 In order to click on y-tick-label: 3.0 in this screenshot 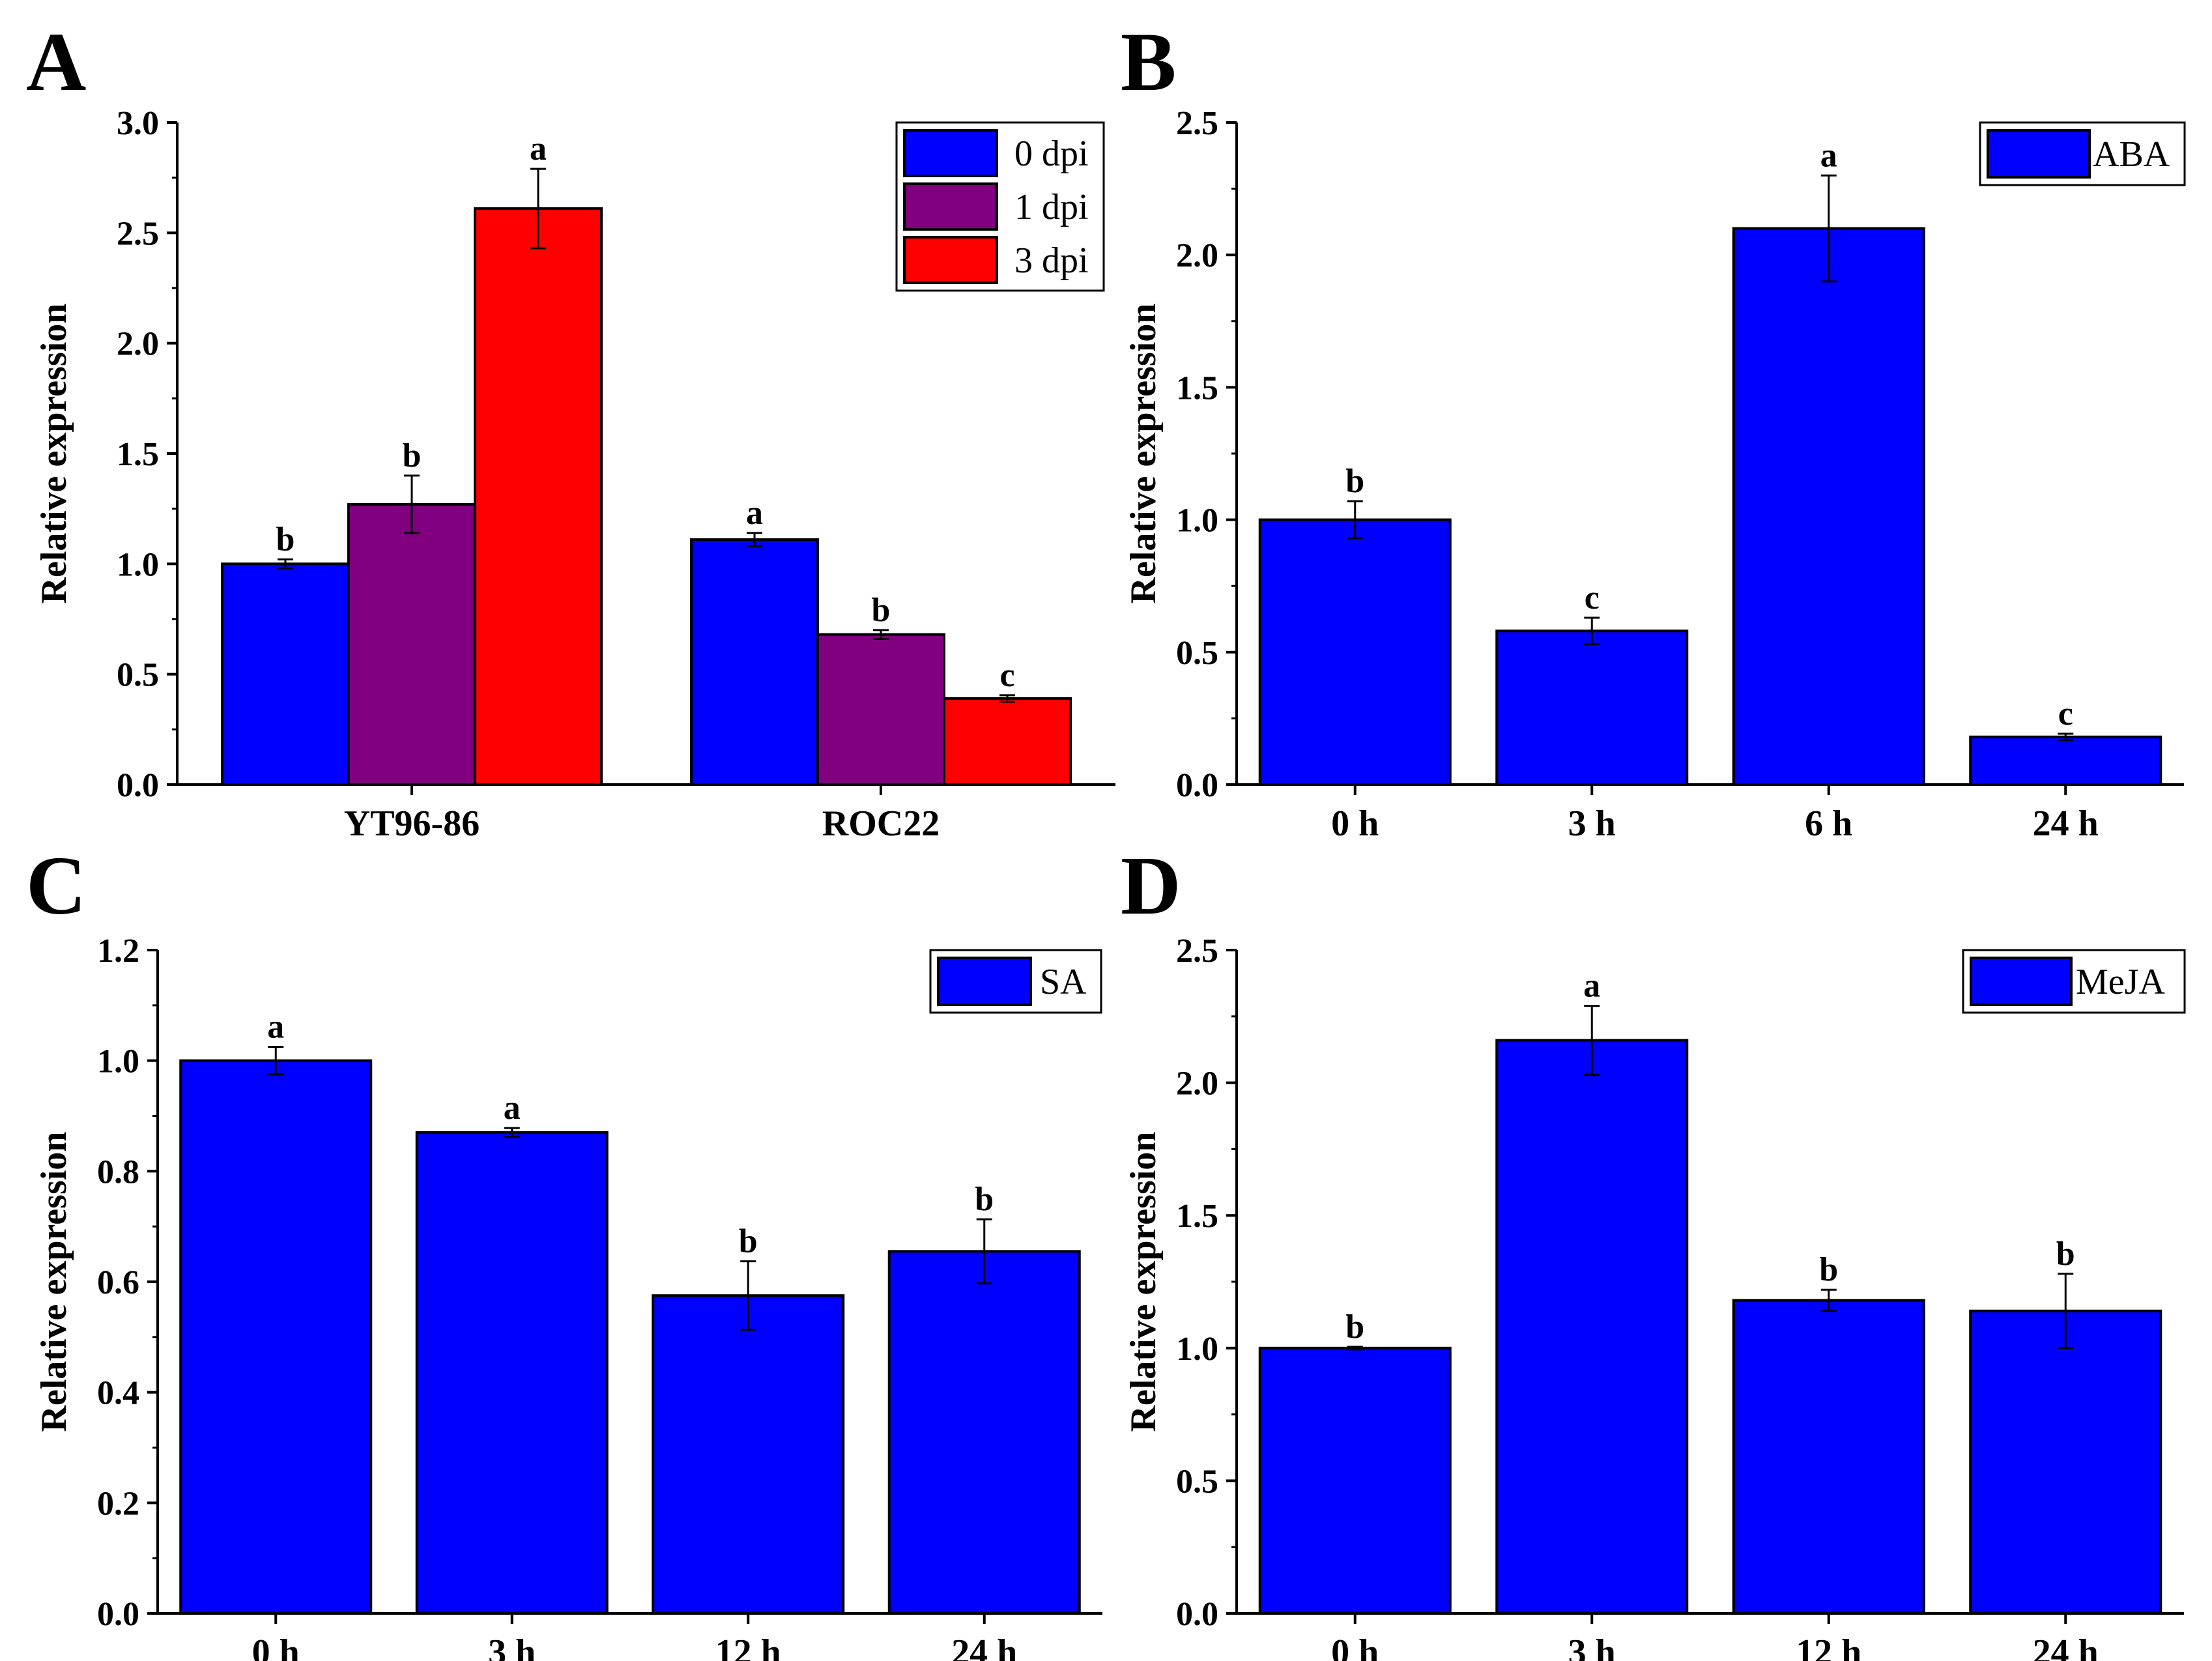, I will do `click(138, 123)`.